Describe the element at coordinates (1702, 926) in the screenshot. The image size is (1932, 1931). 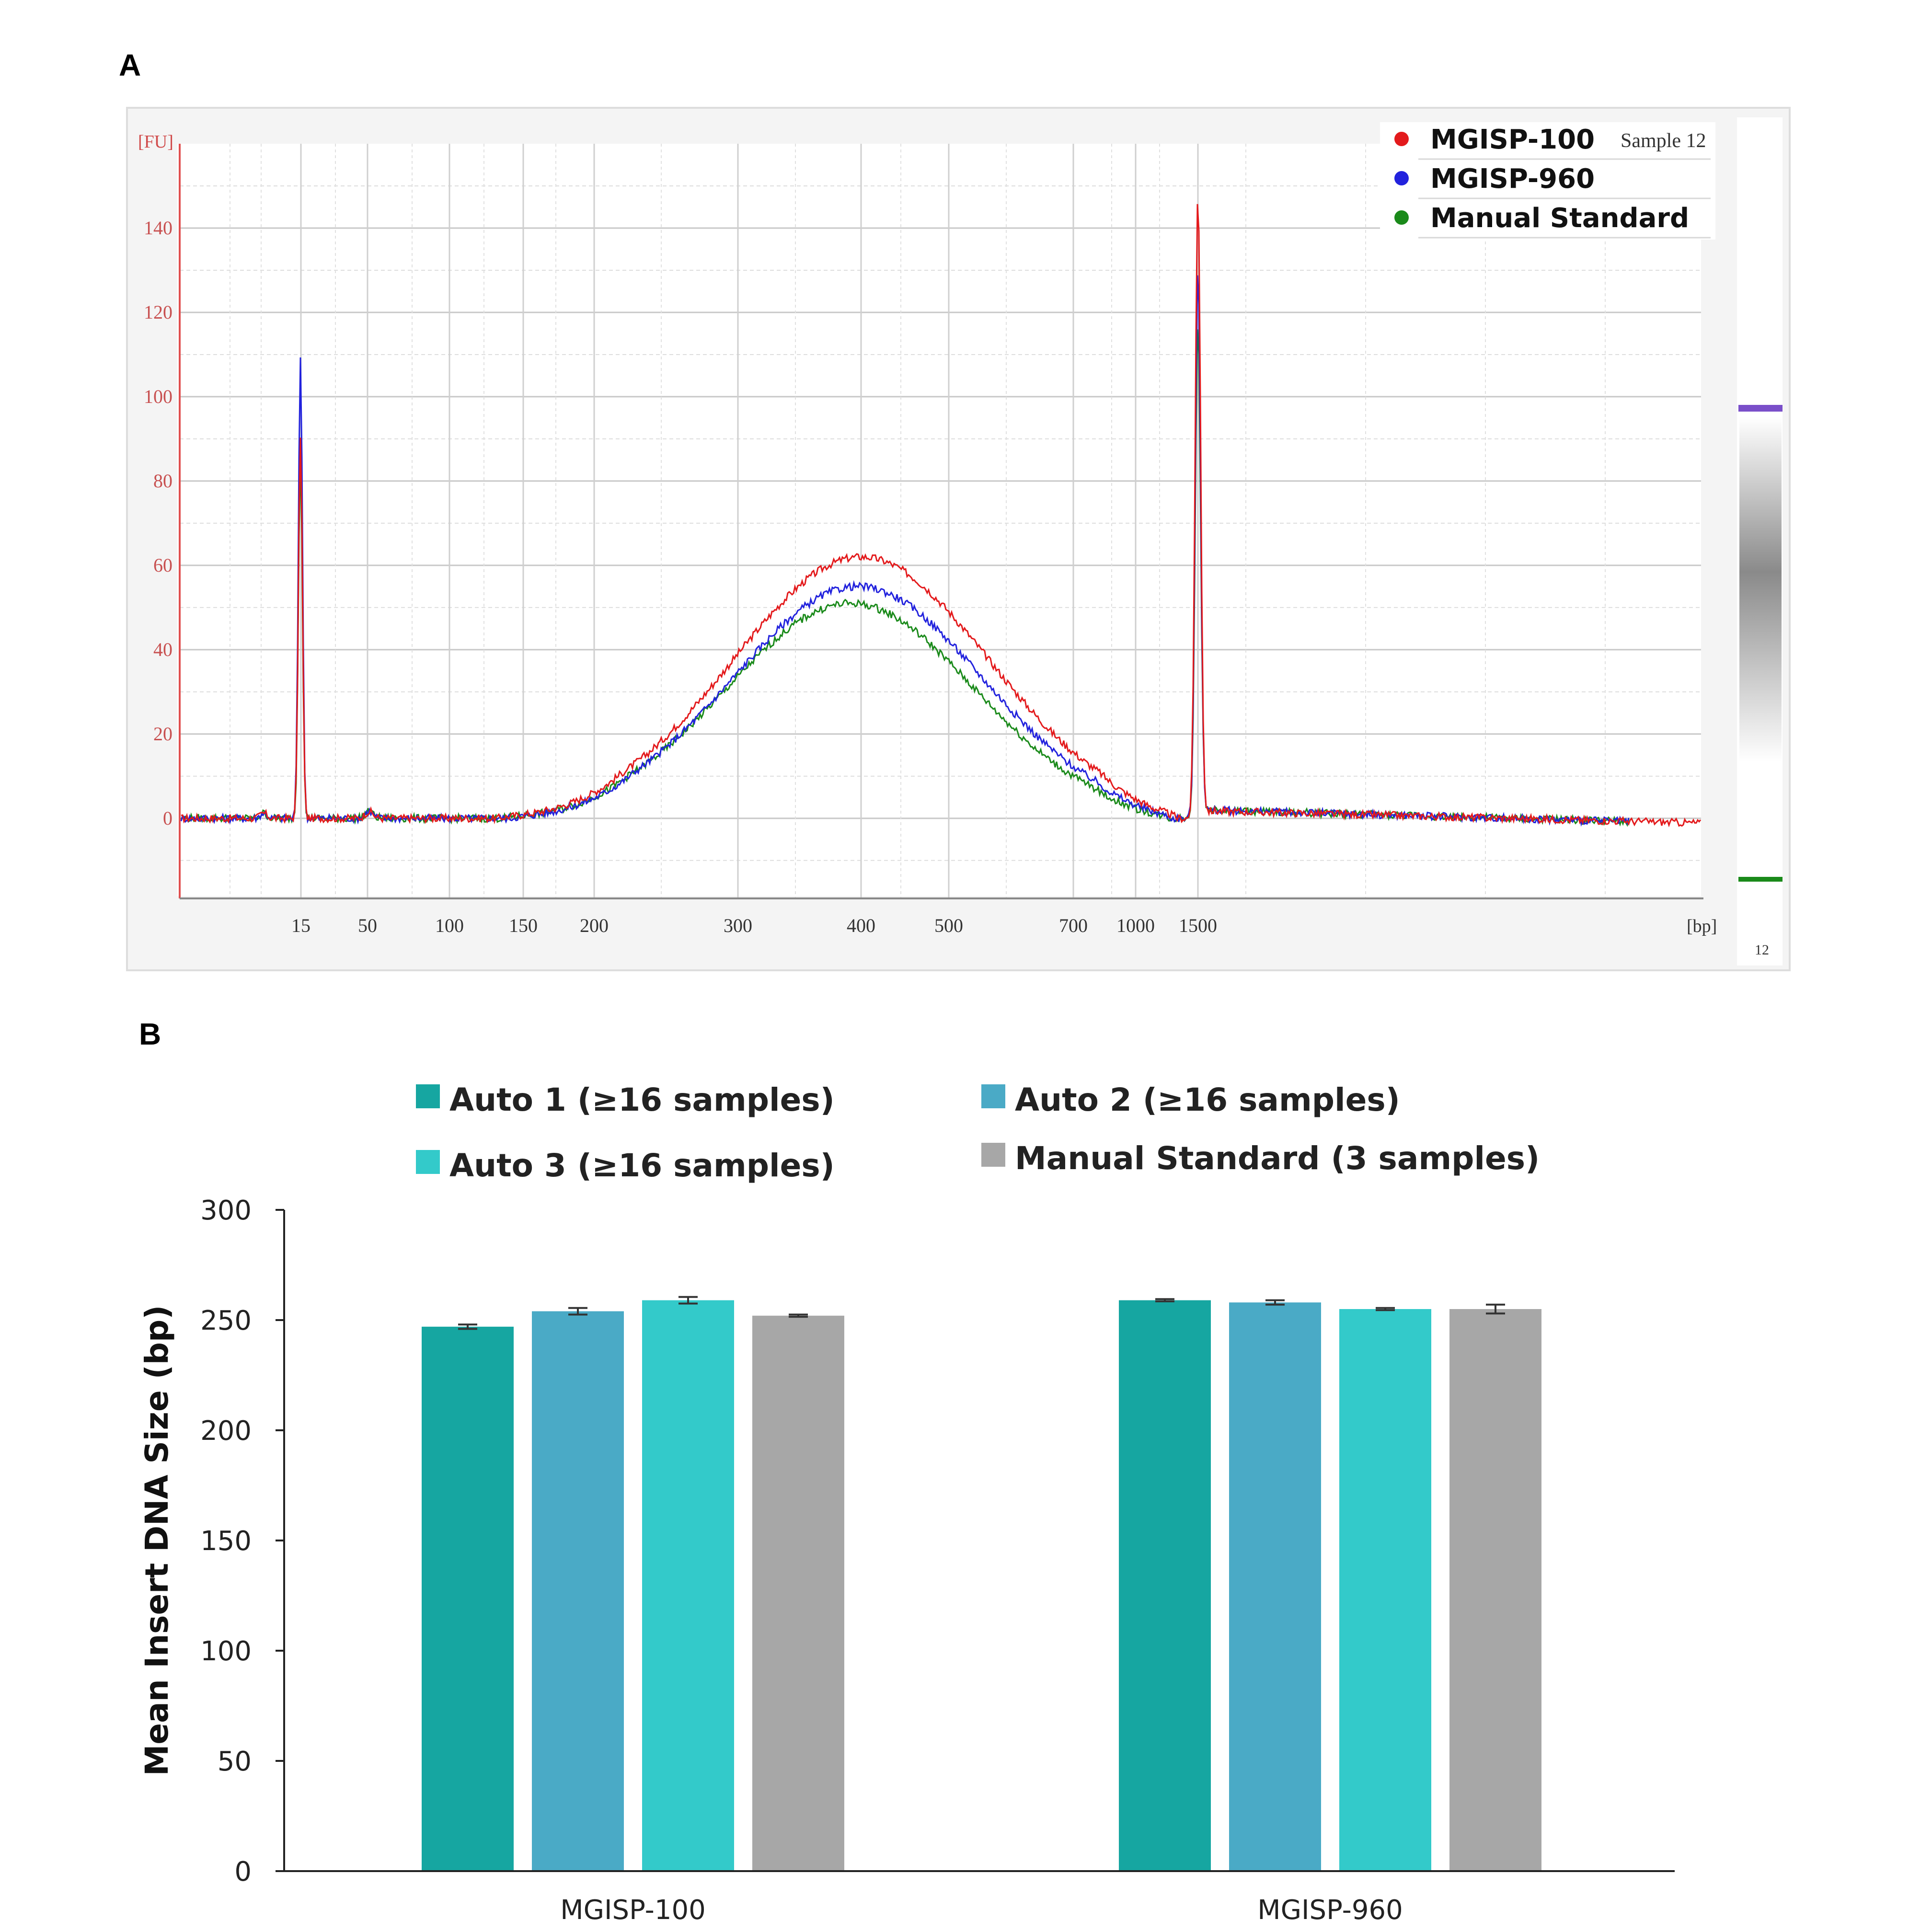
I see `x-unit-label: [bp]` at that location.